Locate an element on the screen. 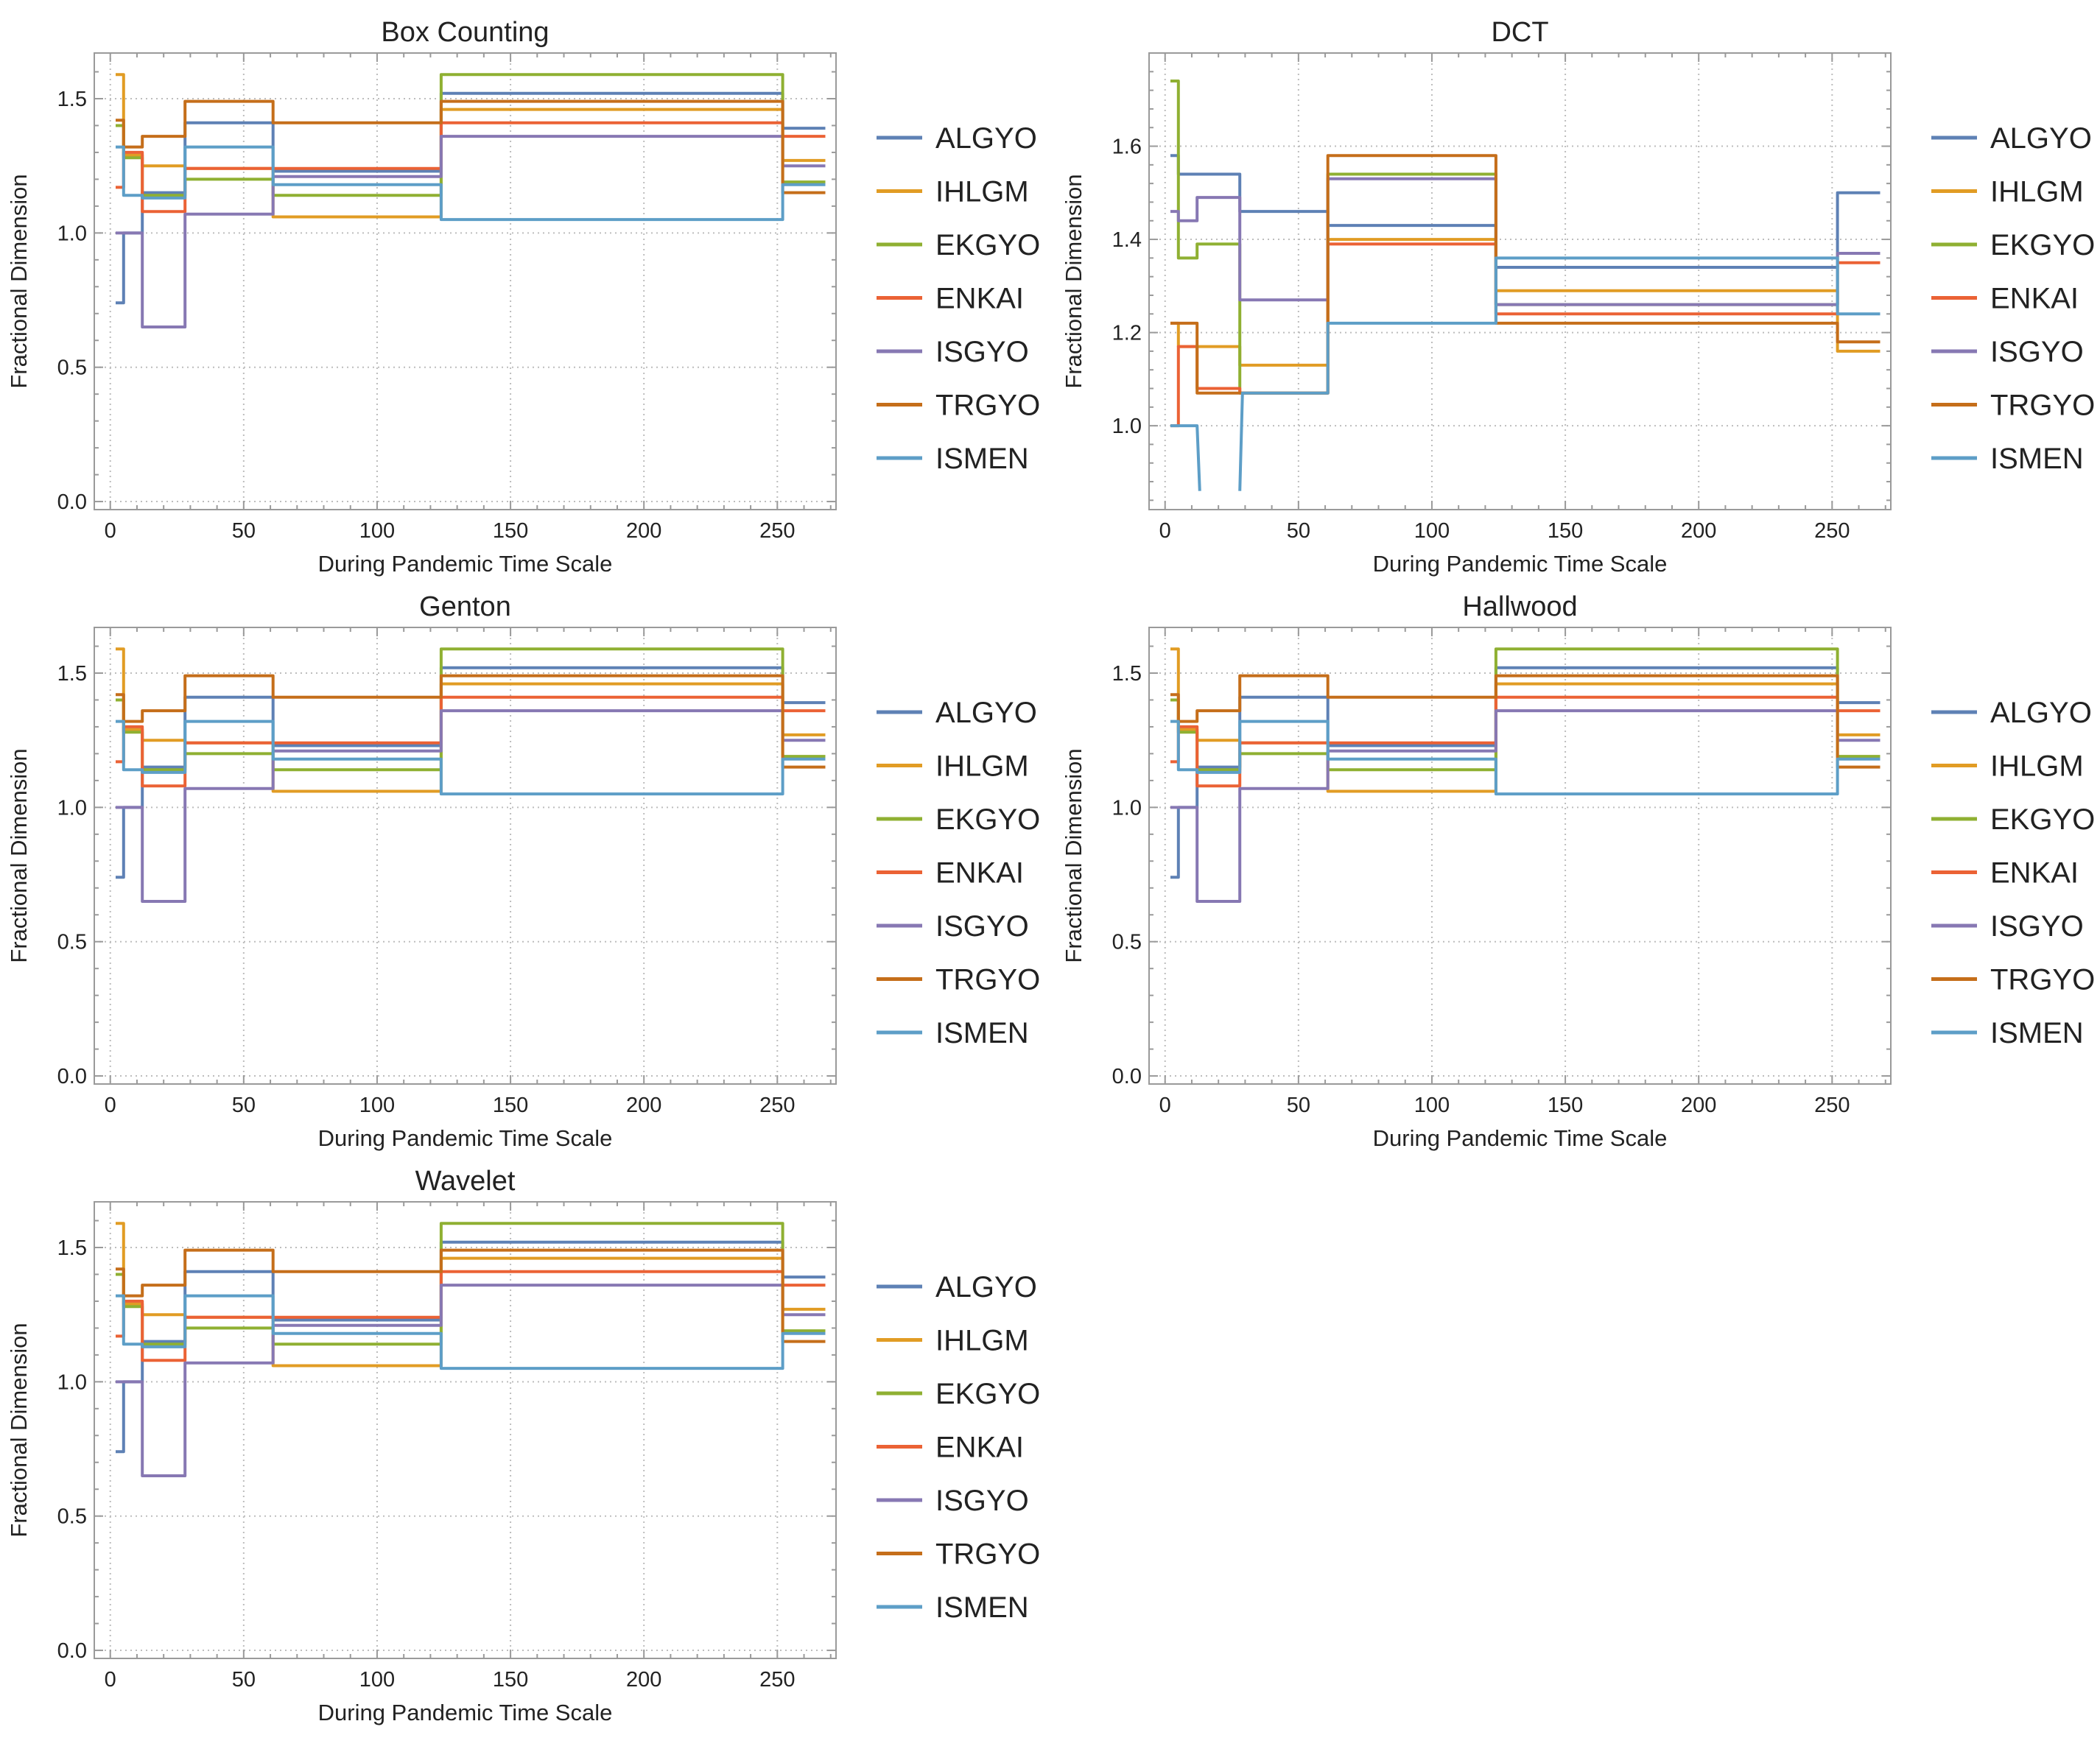 This screenshot has height=1749, width=2100. chart-title: Wavelet is located at coordinates (466, 1181).